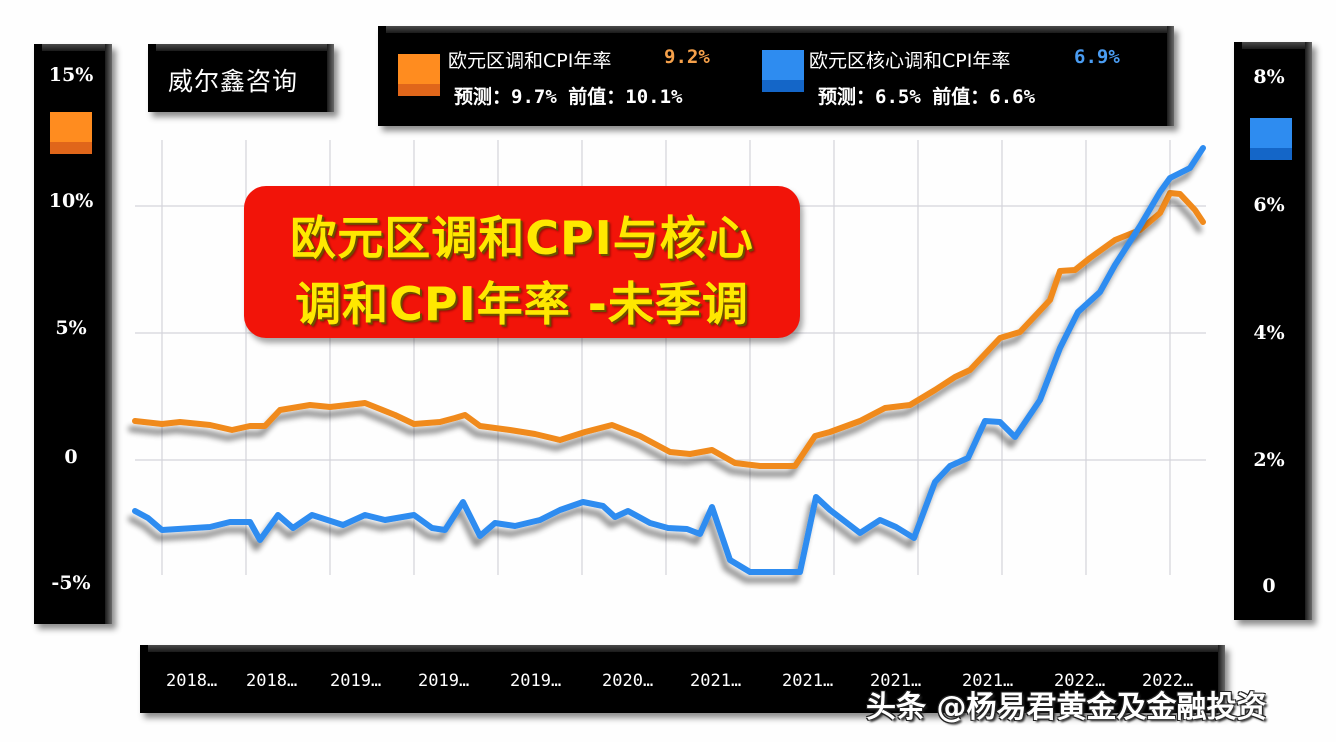  I want to click on chart-title-banner: 欧元区调和CPI与核心 调和CPI年率 -未季调, so click(522, 262).